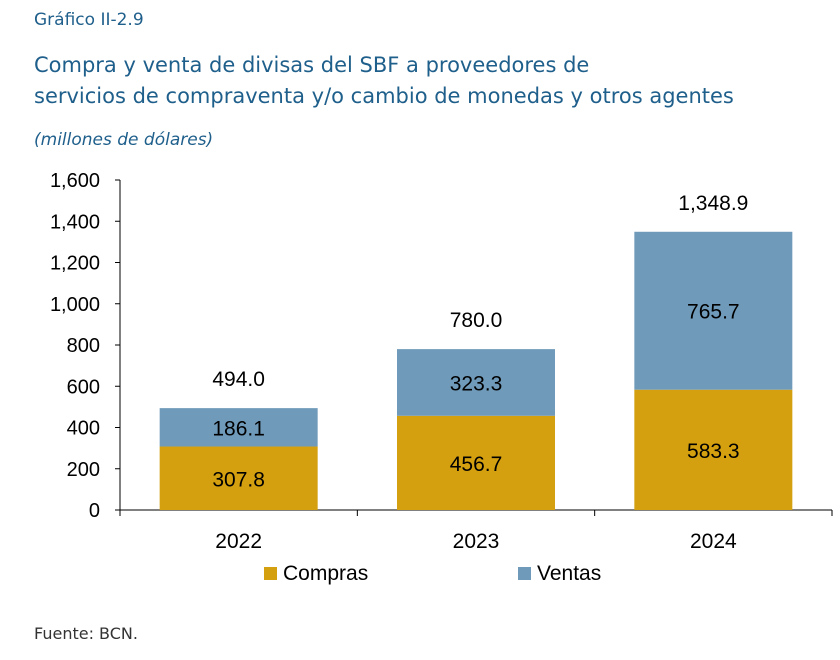 This screenshot has height=660, width=840. What do you see at coordinates (83, 387) in the screenshot?
I see `y-tick-label: 600` at bounding box center [83, 387].